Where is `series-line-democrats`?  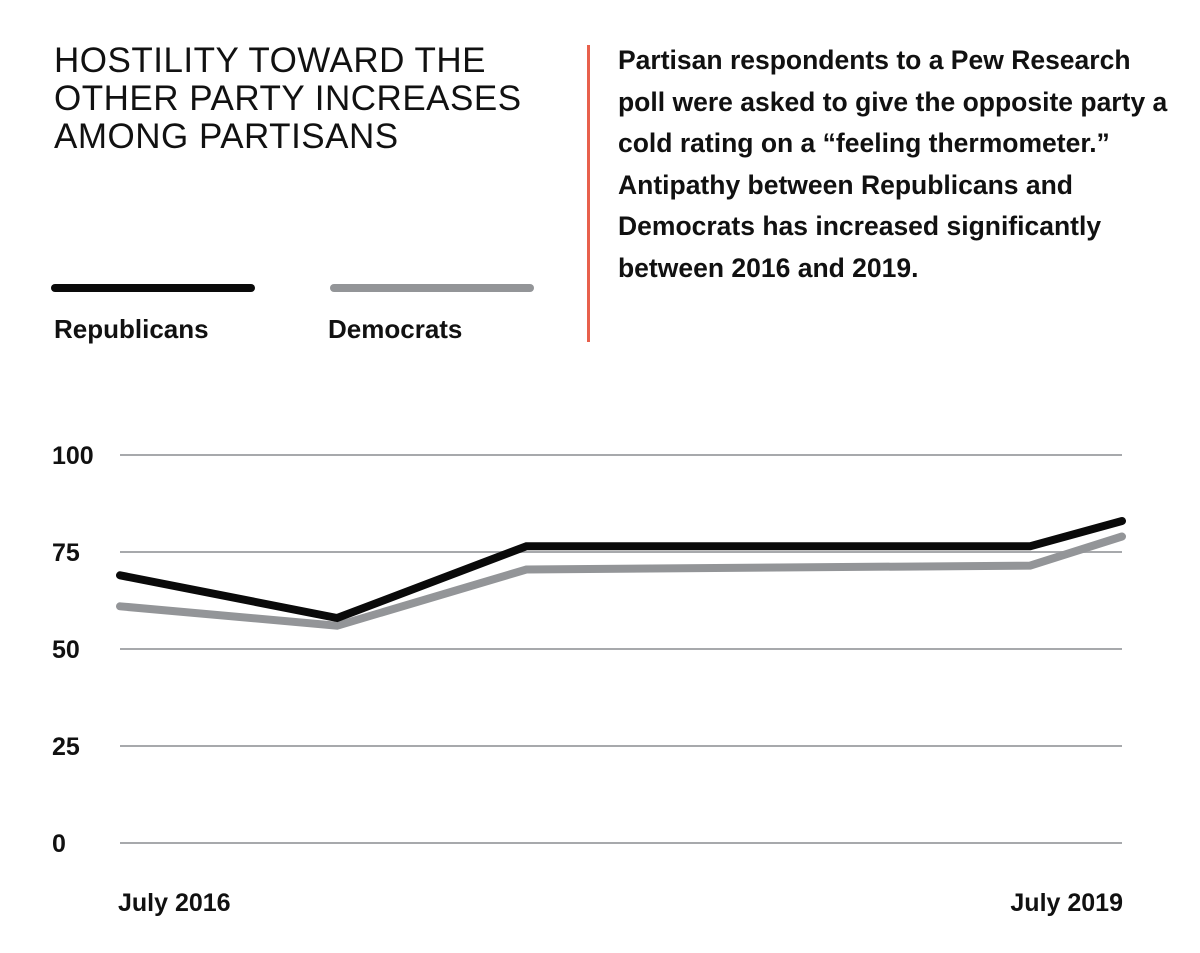 series-line-democrats is located at coordinates (621, 581).